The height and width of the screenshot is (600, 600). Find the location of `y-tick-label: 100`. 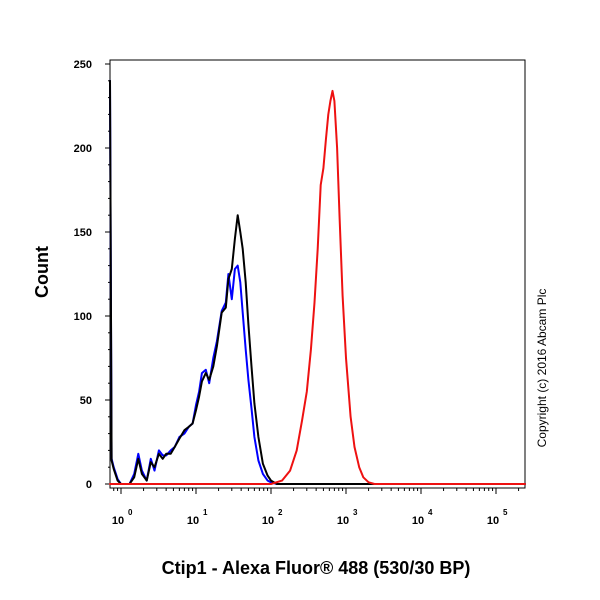

y-tick-label: 100 is located at coordinates (83, 317).